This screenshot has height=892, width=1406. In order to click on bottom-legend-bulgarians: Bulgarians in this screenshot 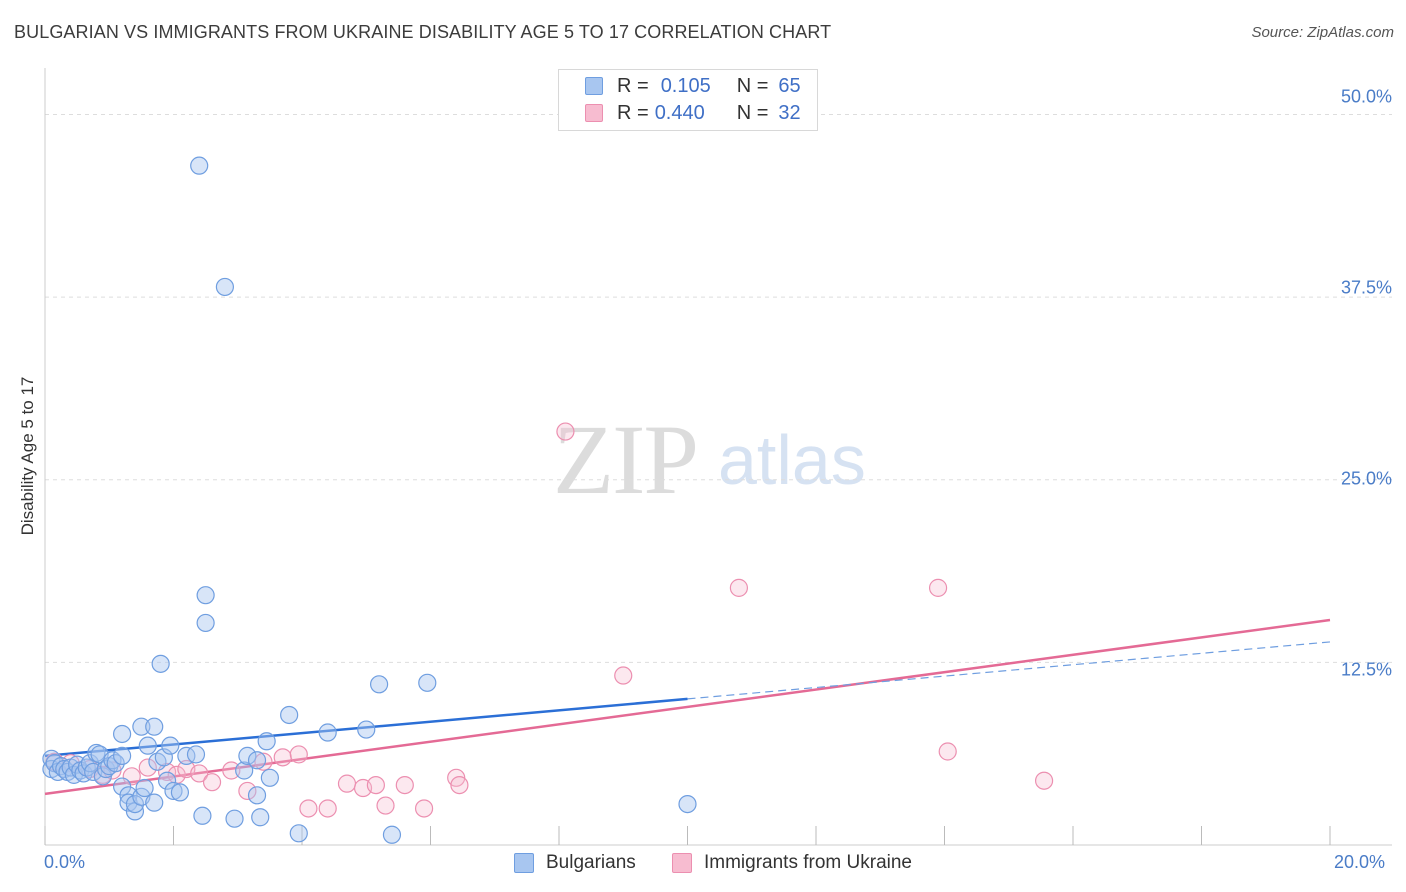, I will do `click(575, 863)`.